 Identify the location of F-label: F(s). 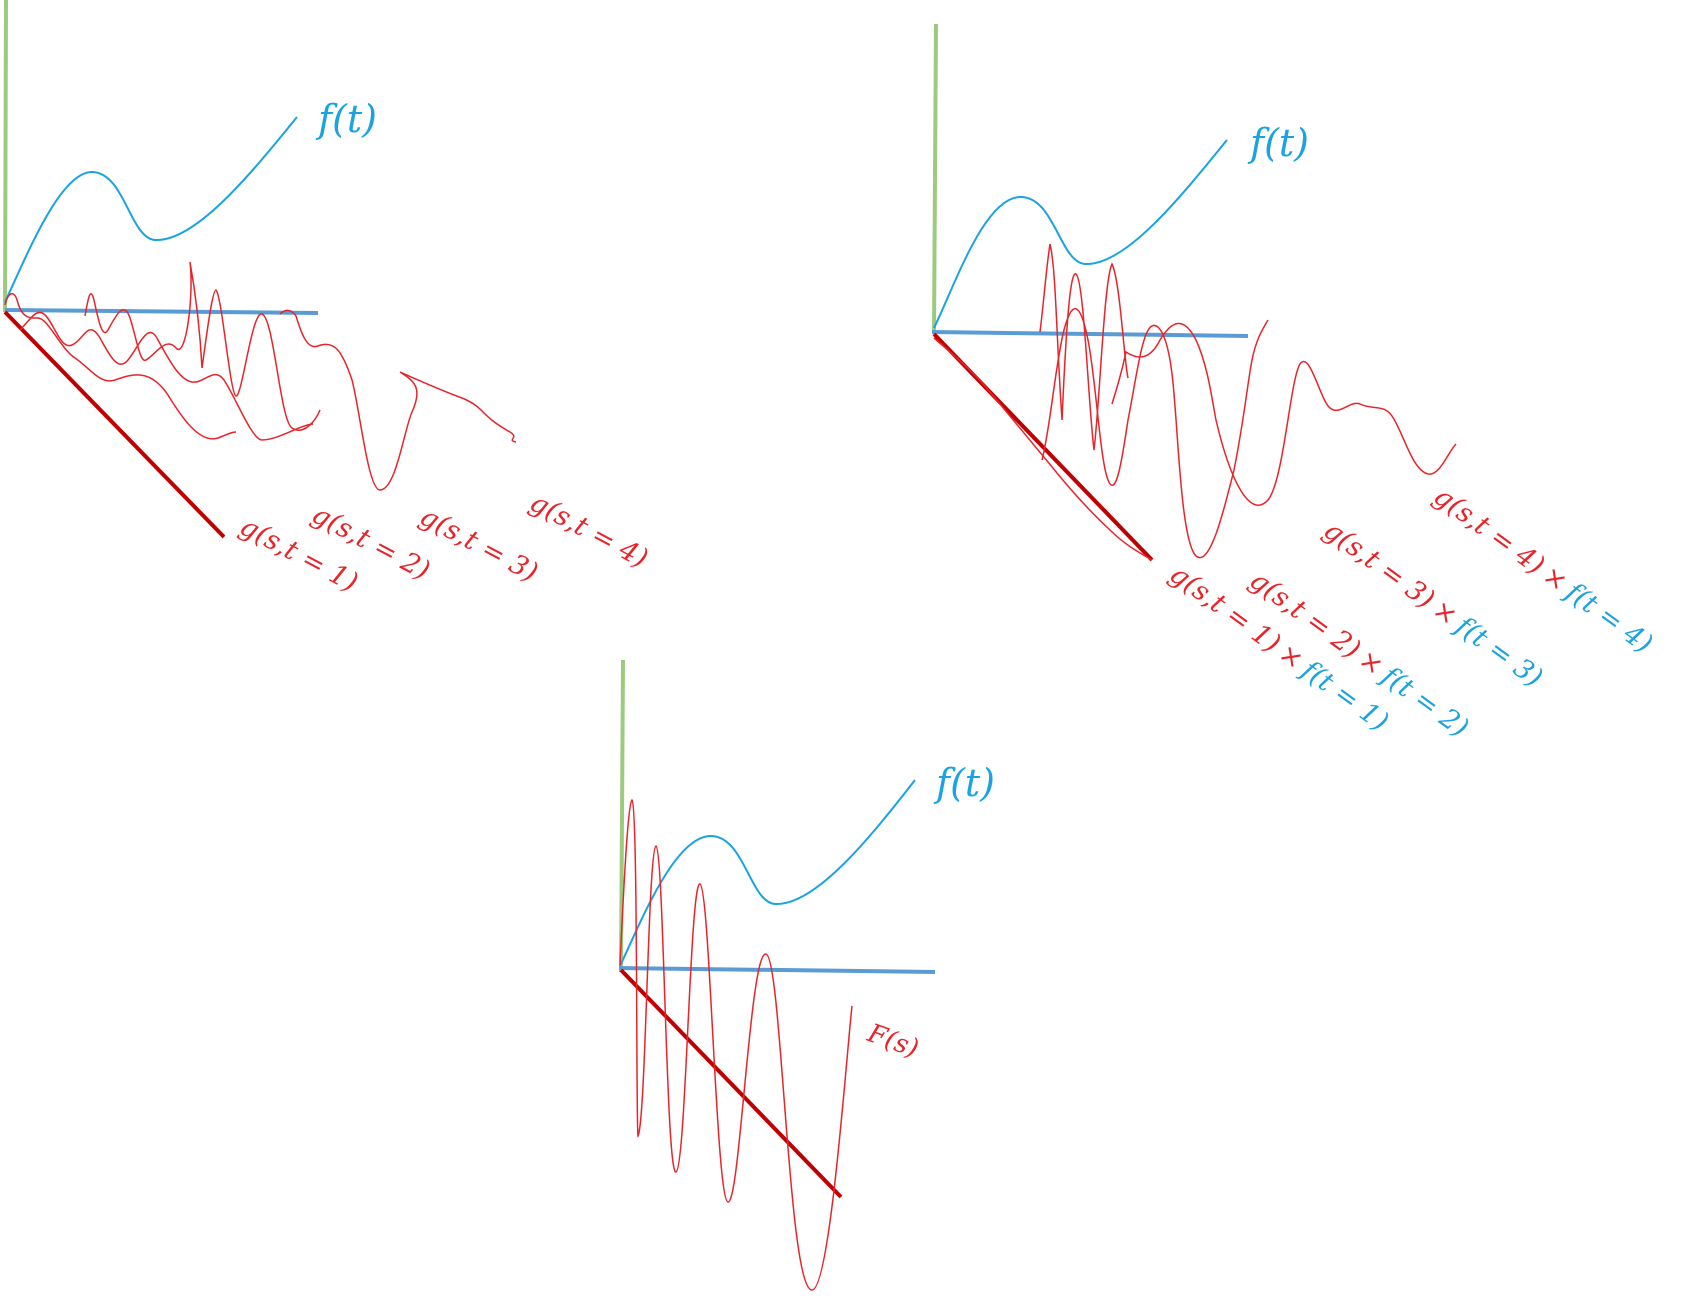
(893, 1041).